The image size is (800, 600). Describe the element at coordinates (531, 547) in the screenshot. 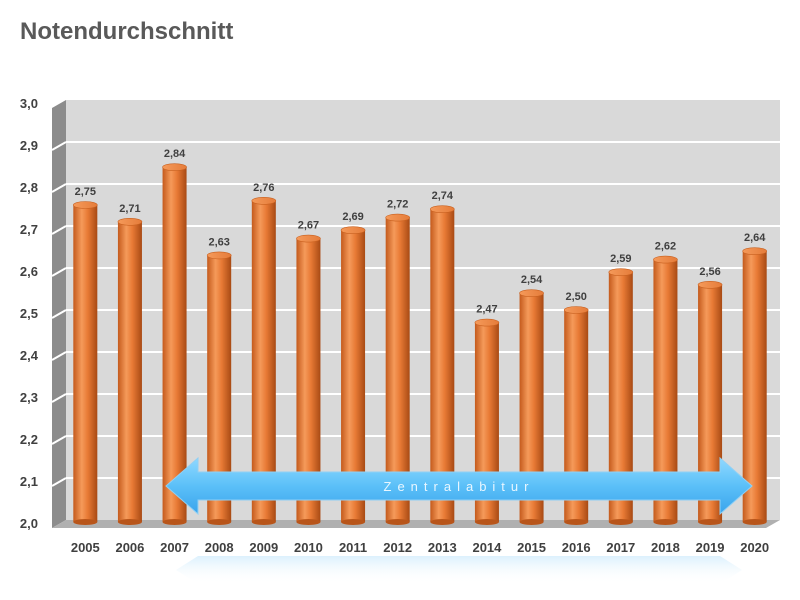

I see `x-tick-label: 2015` at that location.